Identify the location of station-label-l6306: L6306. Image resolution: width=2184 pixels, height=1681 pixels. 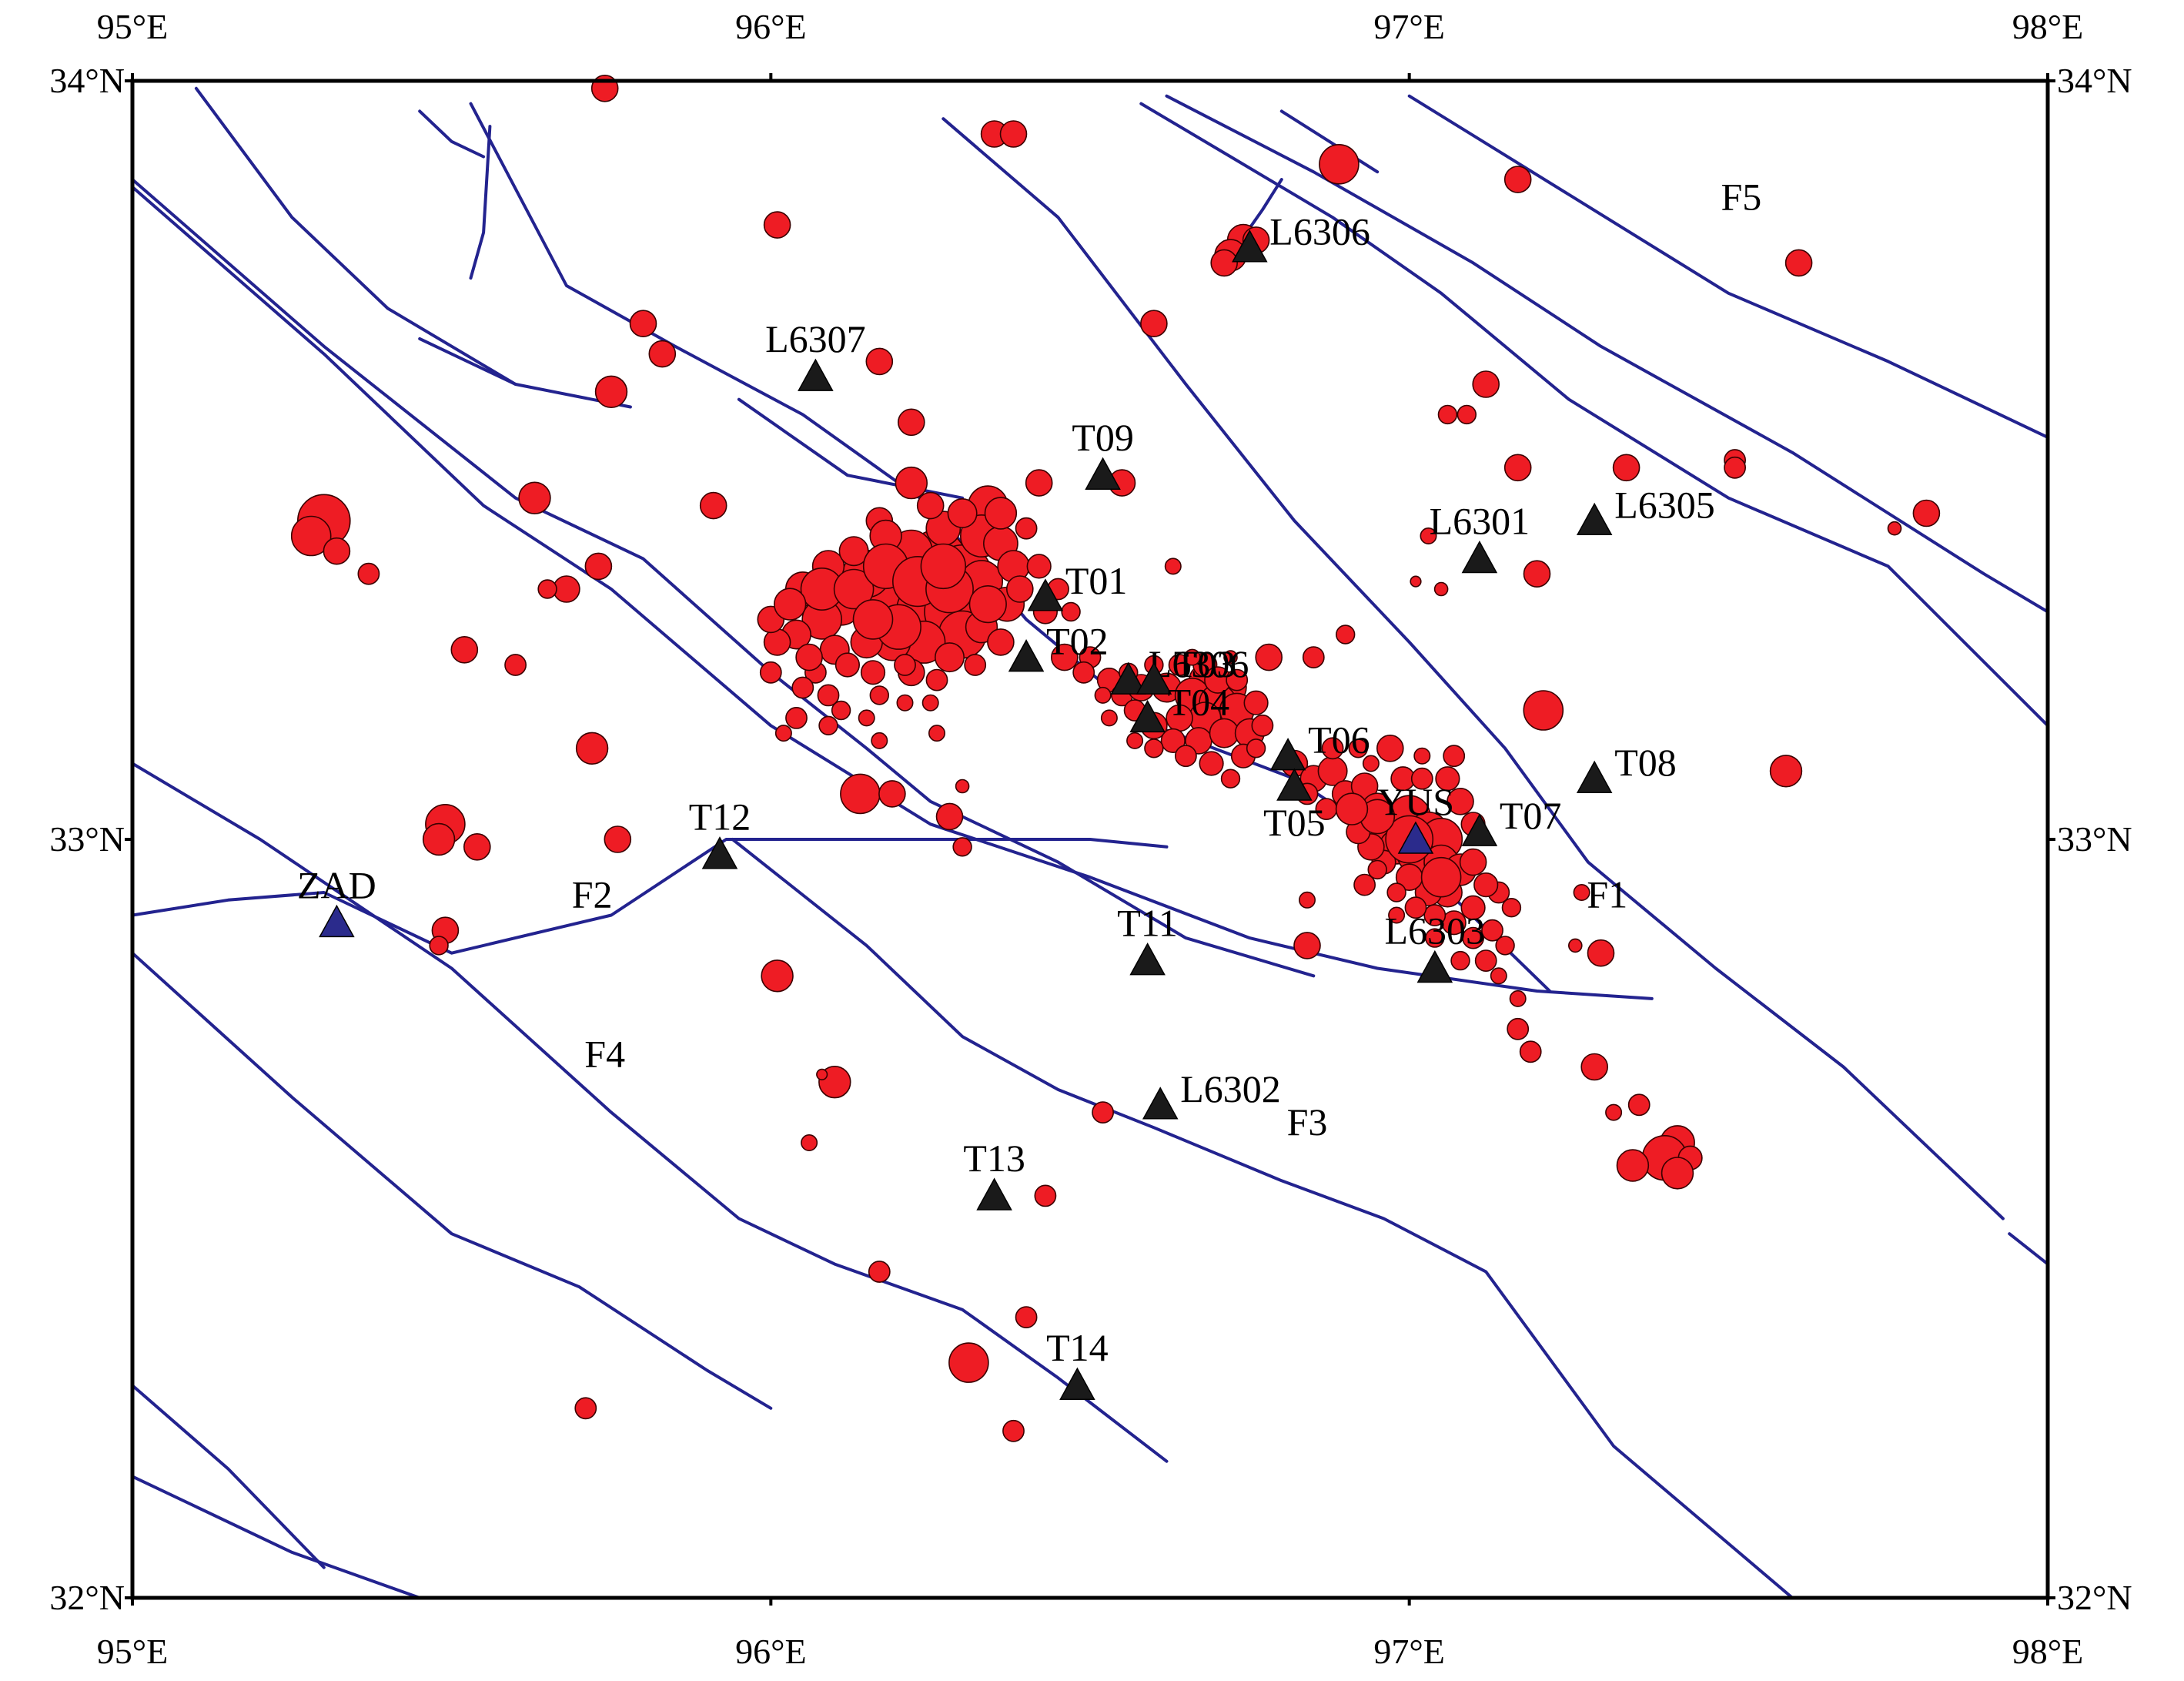
(1199, 663).